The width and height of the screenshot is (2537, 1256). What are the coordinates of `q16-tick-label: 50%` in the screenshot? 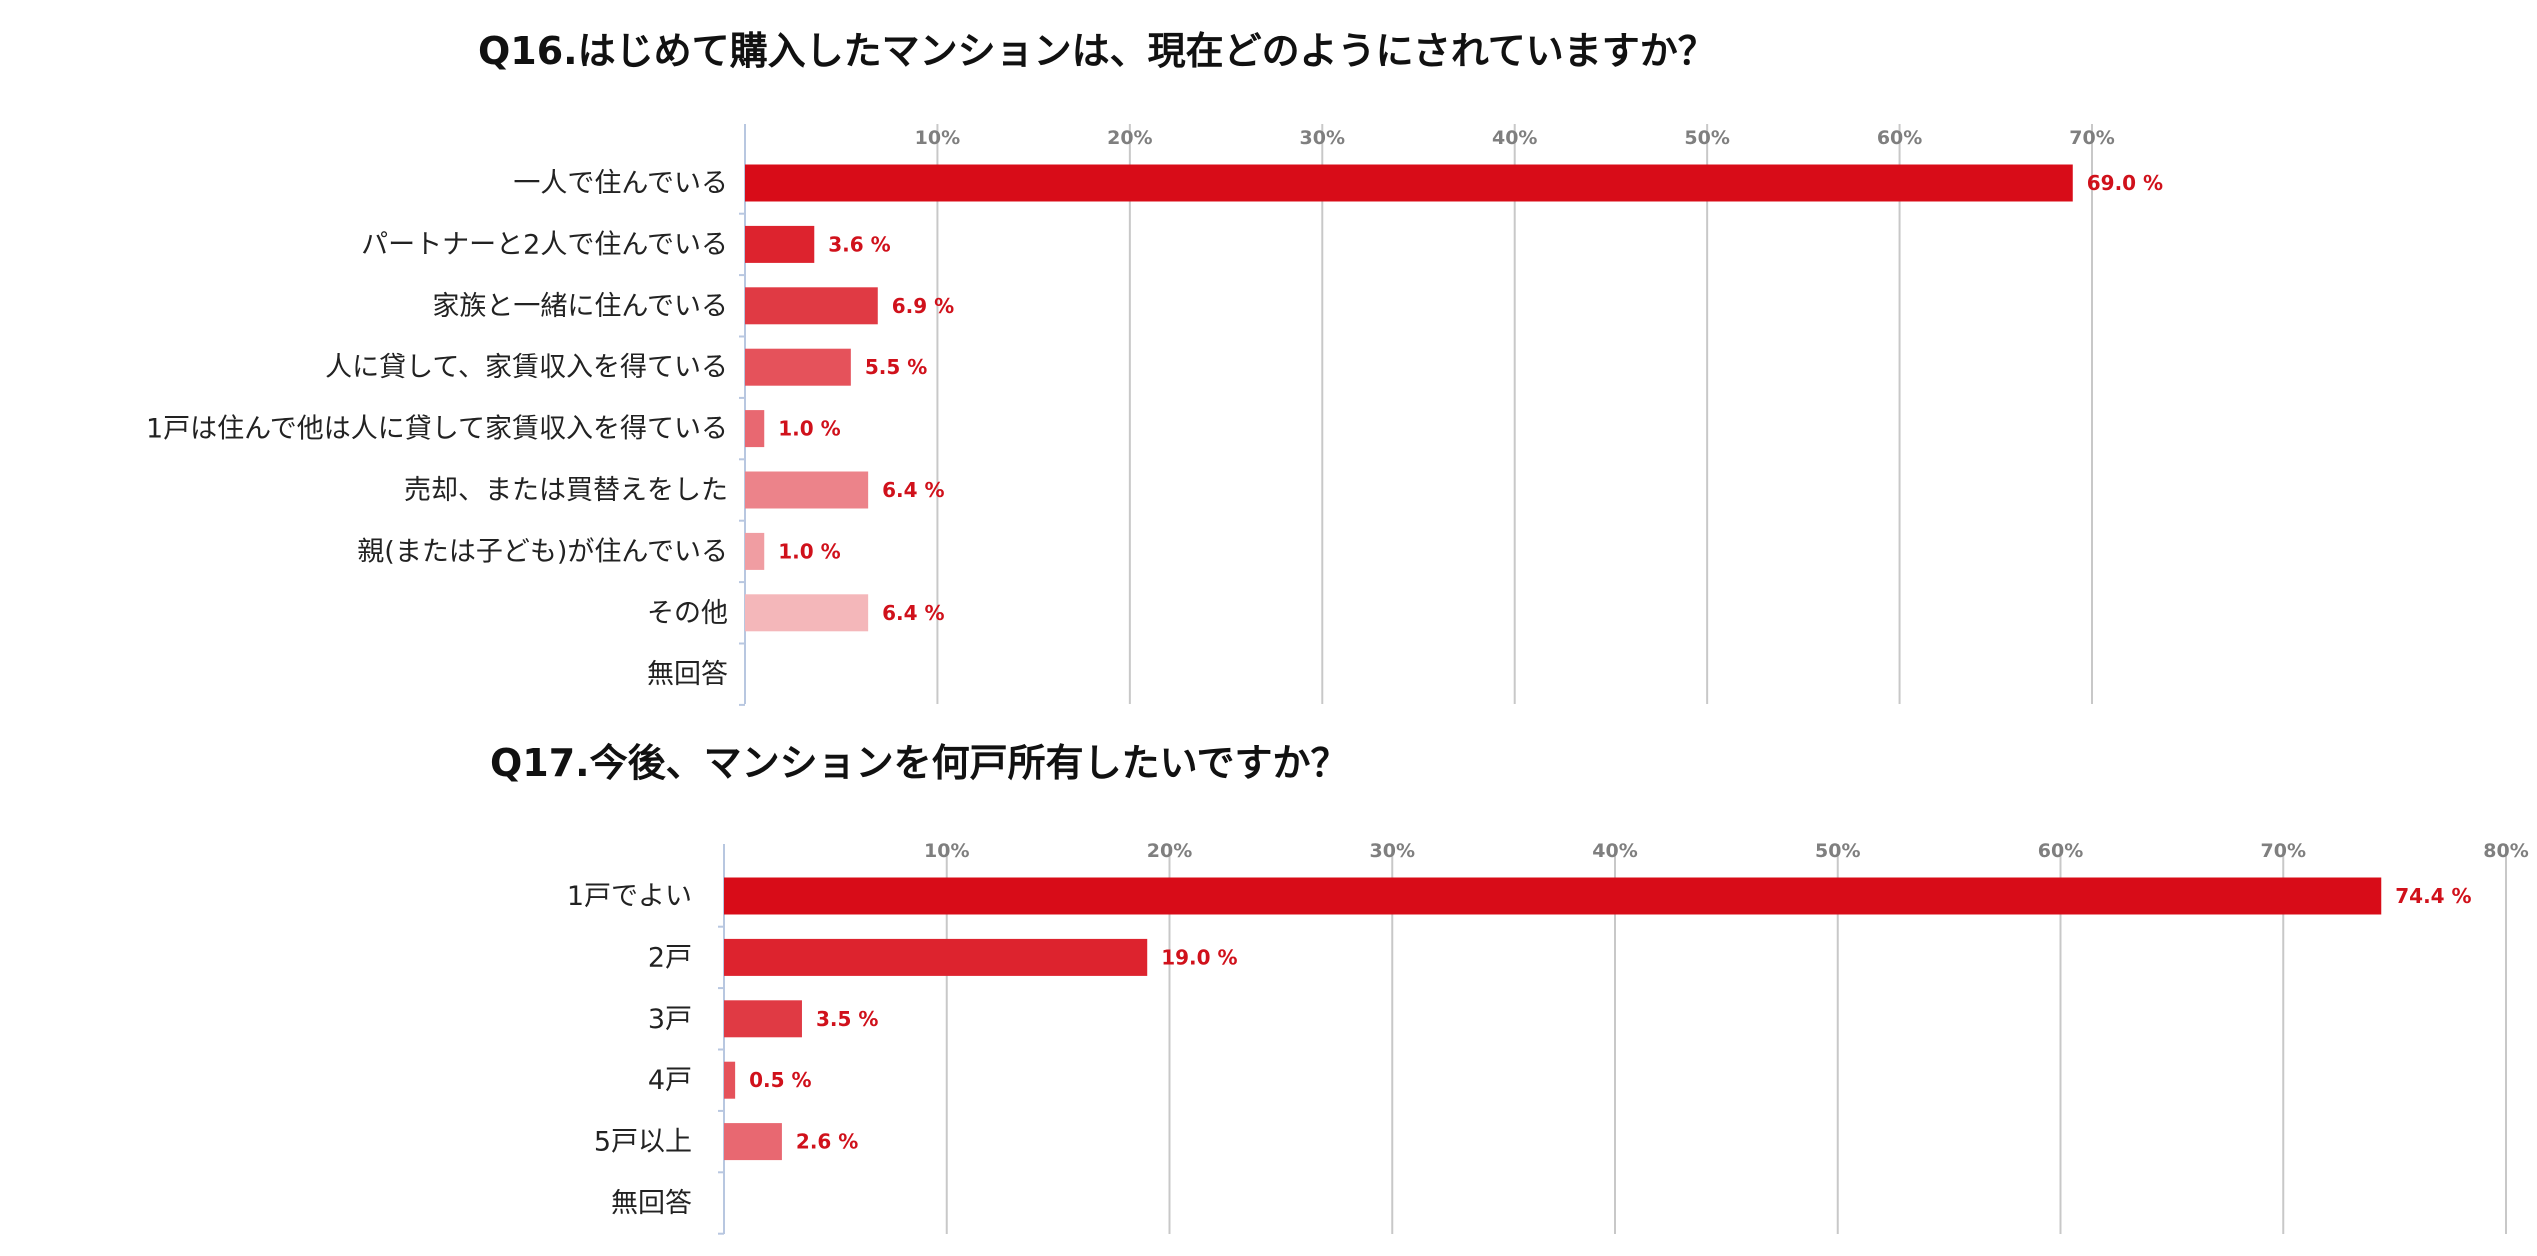 It's located at (1706, 138).